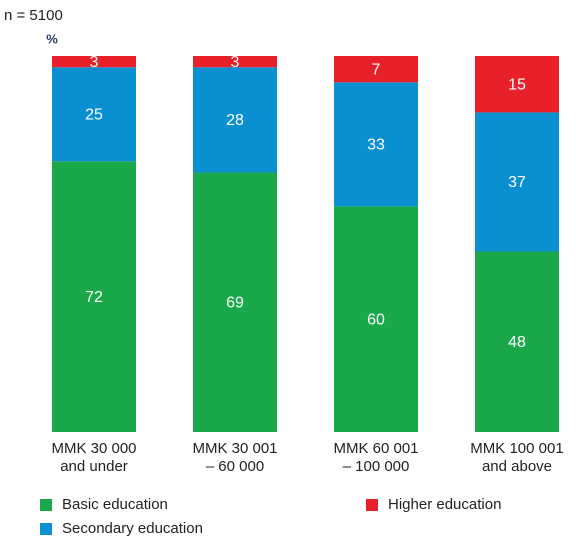 Image resolution: width=576 pixels, height=540 pixels. Describe the element at coordinates (33, 15) in the screenshot. I see `chart-title: n = 5100` at that location.